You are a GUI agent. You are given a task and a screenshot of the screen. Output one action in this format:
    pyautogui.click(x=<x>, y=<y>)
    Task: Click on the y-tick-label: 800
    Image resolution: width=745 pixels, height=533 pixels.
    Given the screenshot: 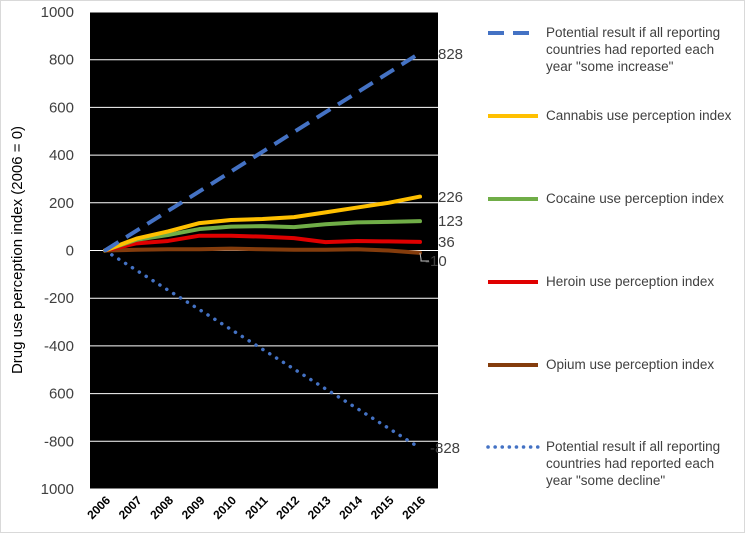 What is the action you would take?
    pyautogui.click(x=61, y=60)
    